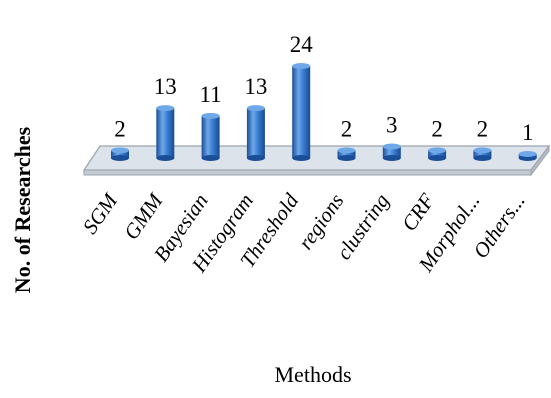  I want to click on y-axis-label: No. of Researches, so click(22, 209).